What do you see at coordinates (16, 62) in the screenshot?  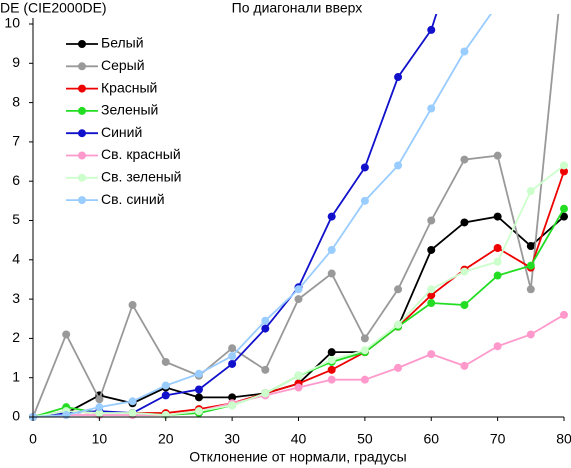 I see `y-tick-label: 9` at bounding box center [16, 62].